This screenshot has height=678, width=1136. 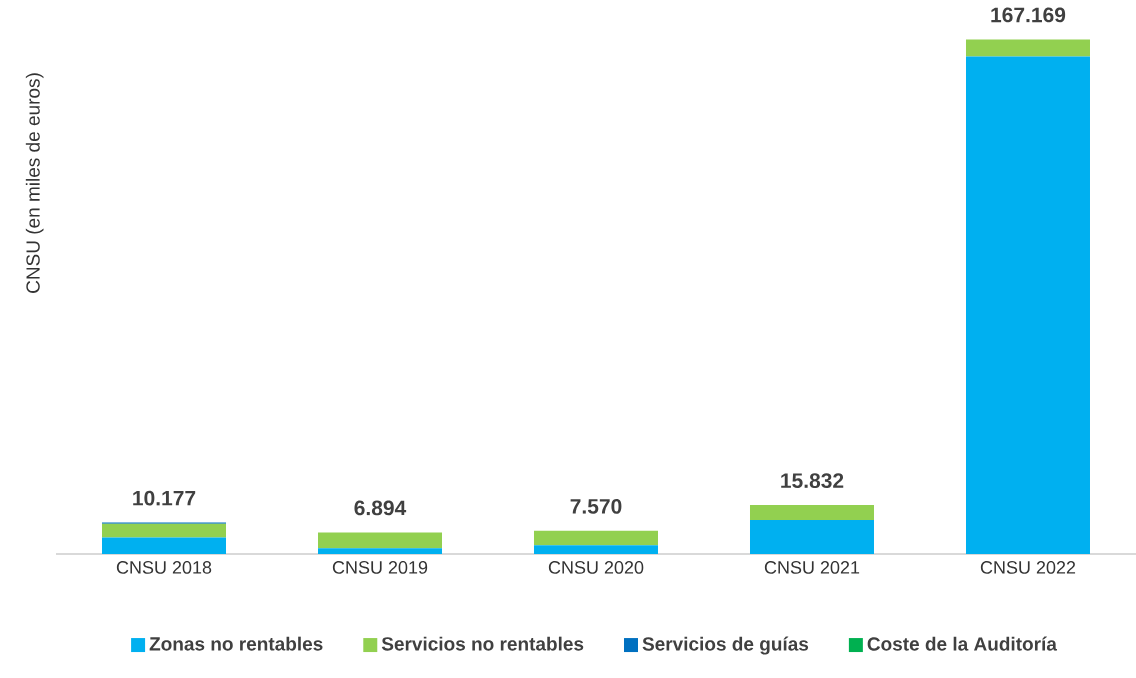 I want to click on annotation: 7.570, so click(x=596, y=506).